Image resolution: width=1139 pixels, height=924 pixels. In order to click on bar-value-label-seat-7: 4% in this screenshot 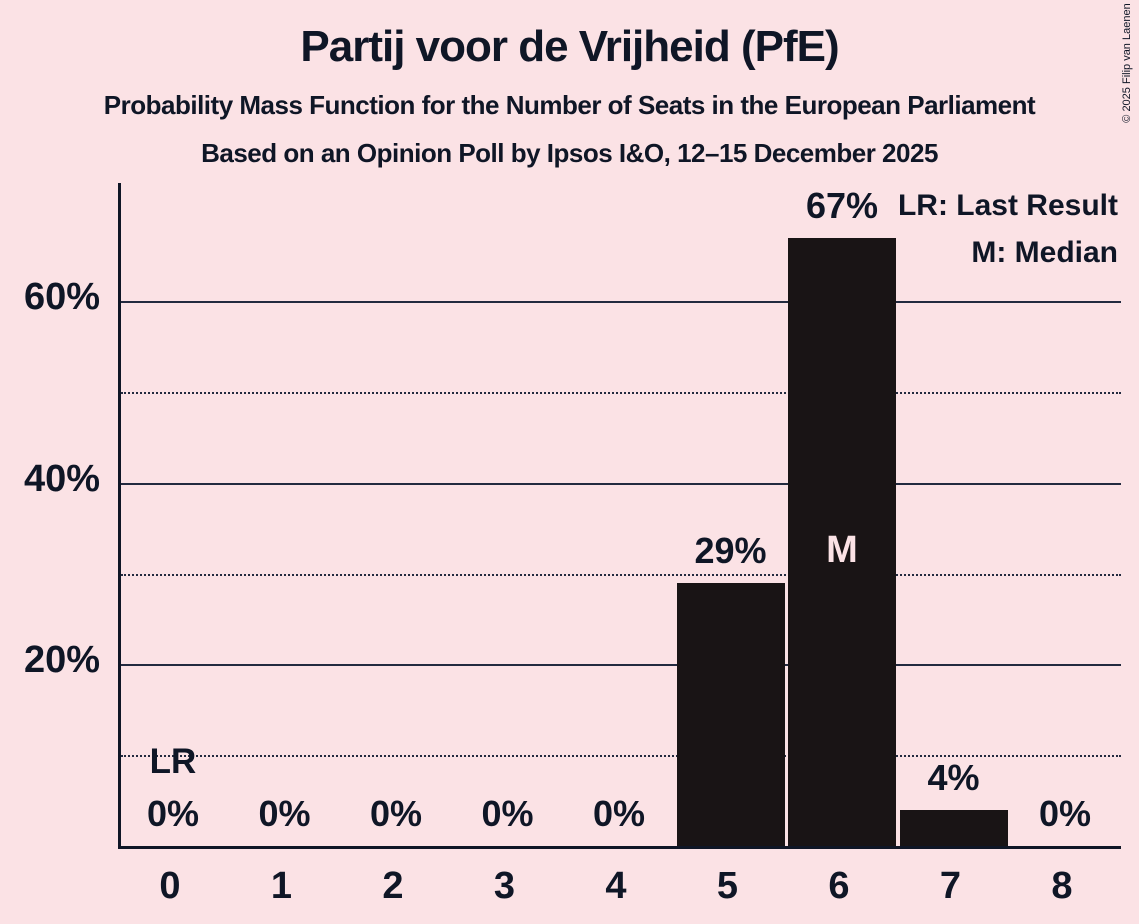, I will do `click(953, 777)`.